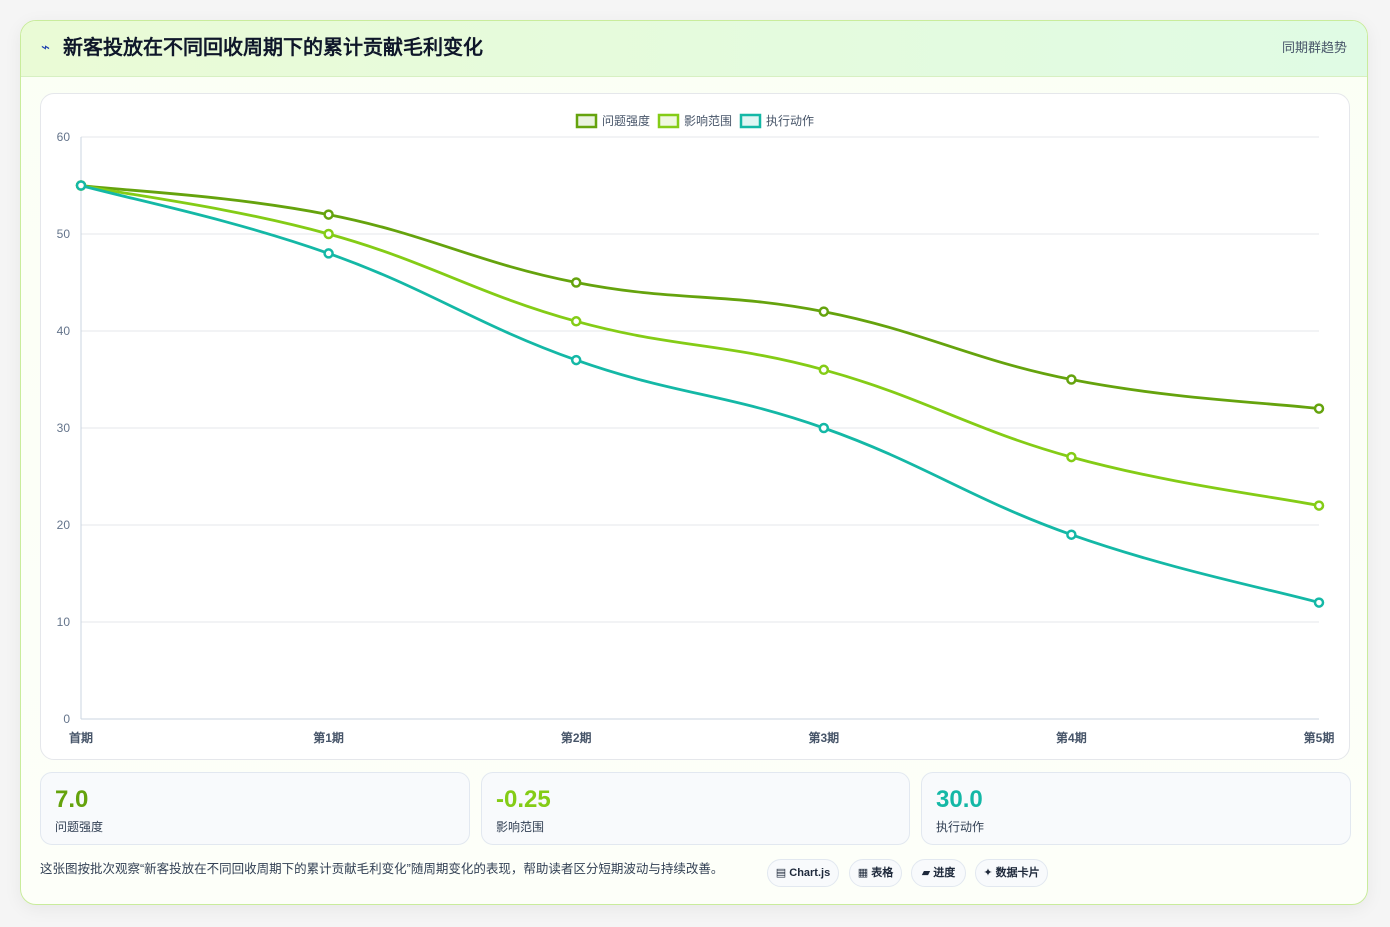  Describe the element at coordinates (64, 525) in the screenshot. I see `y-tick-label: 20` at that location.